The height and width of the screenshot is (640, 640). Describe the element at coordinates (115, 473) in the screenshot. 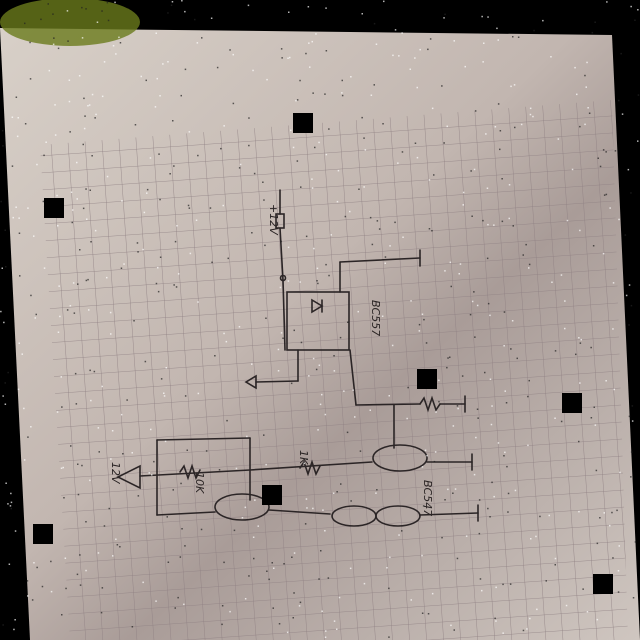

I see `handwritten-label: 12V` at that location.